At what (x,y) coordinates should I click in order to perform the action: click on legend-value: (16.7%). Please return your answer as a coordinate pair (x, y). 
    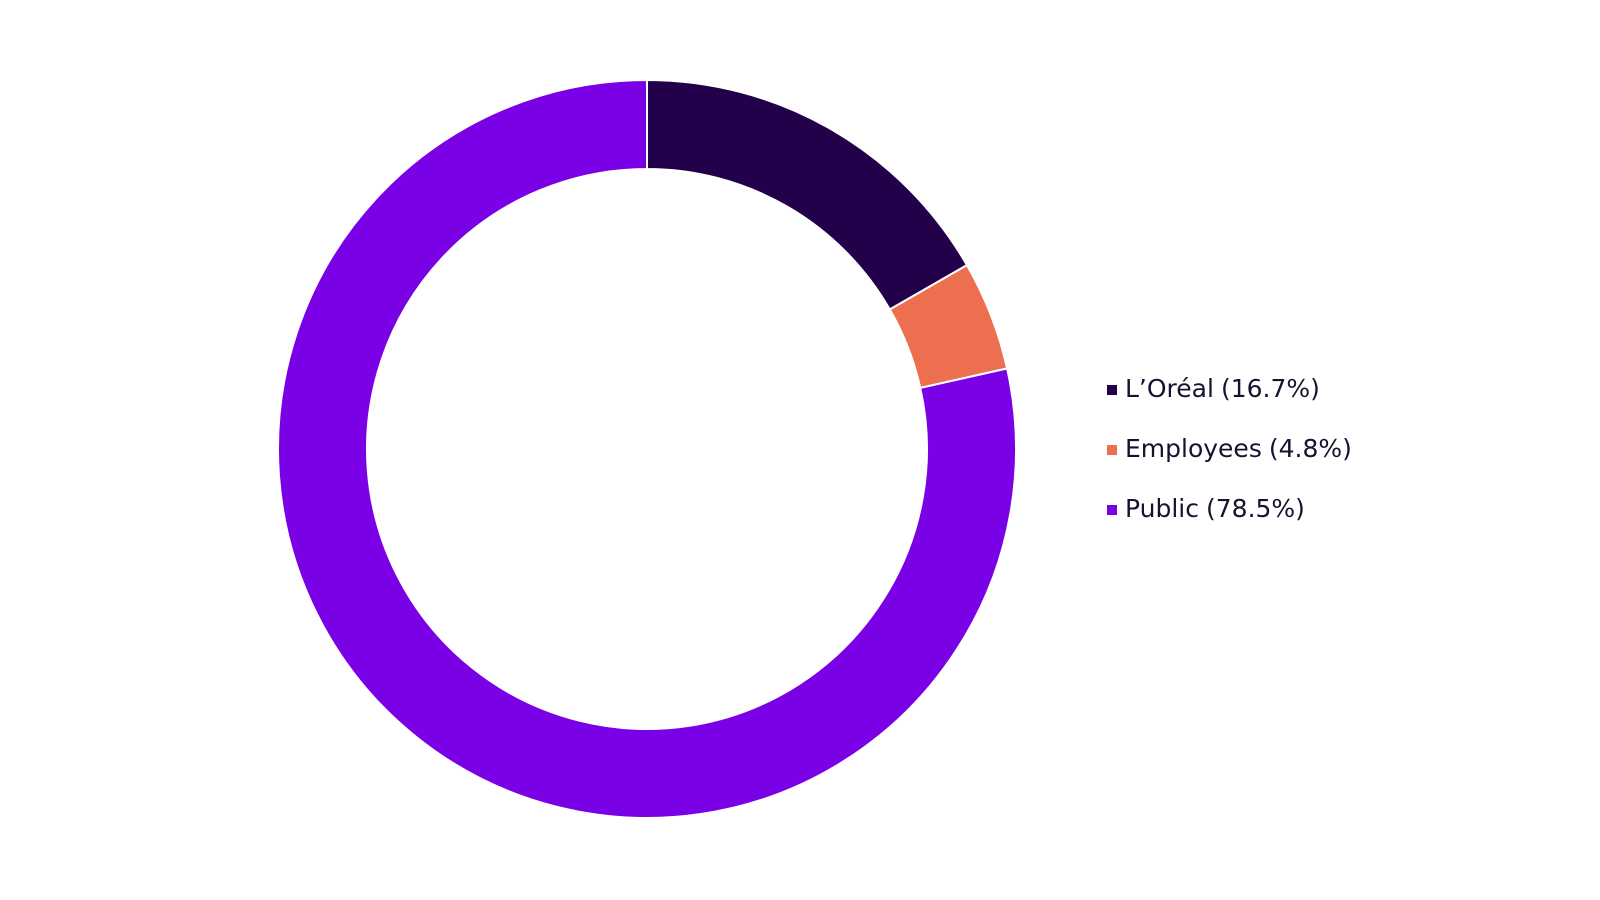
    Looking at the image, I should click on (1270, 388).